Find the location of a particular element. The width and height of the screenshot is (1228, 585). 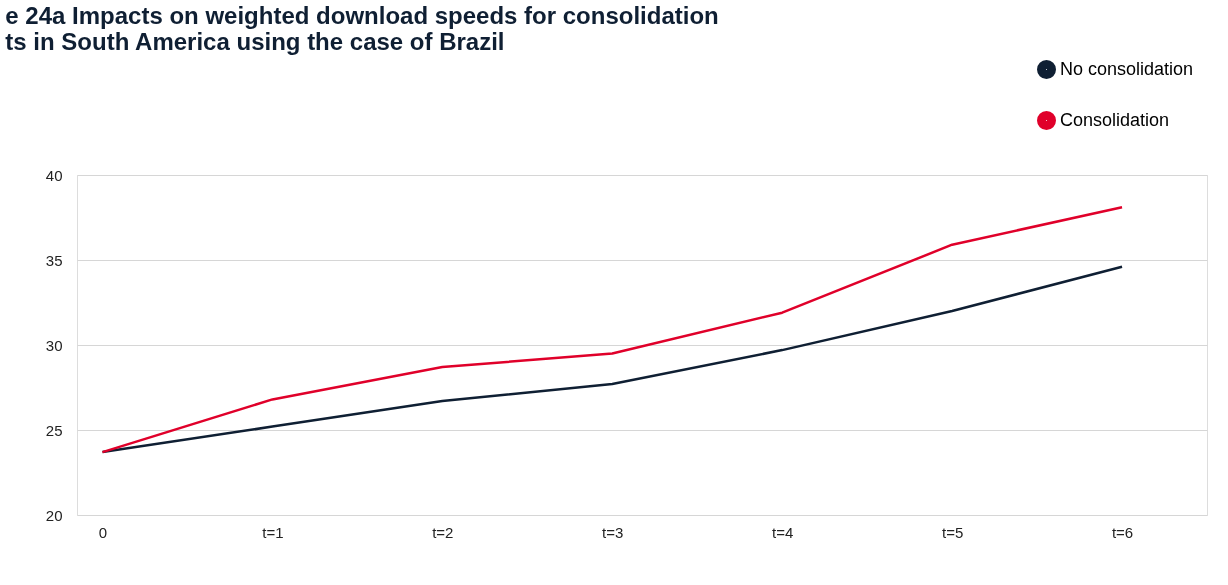

x-tick-label: 0 is located at coordinates (103, 532).